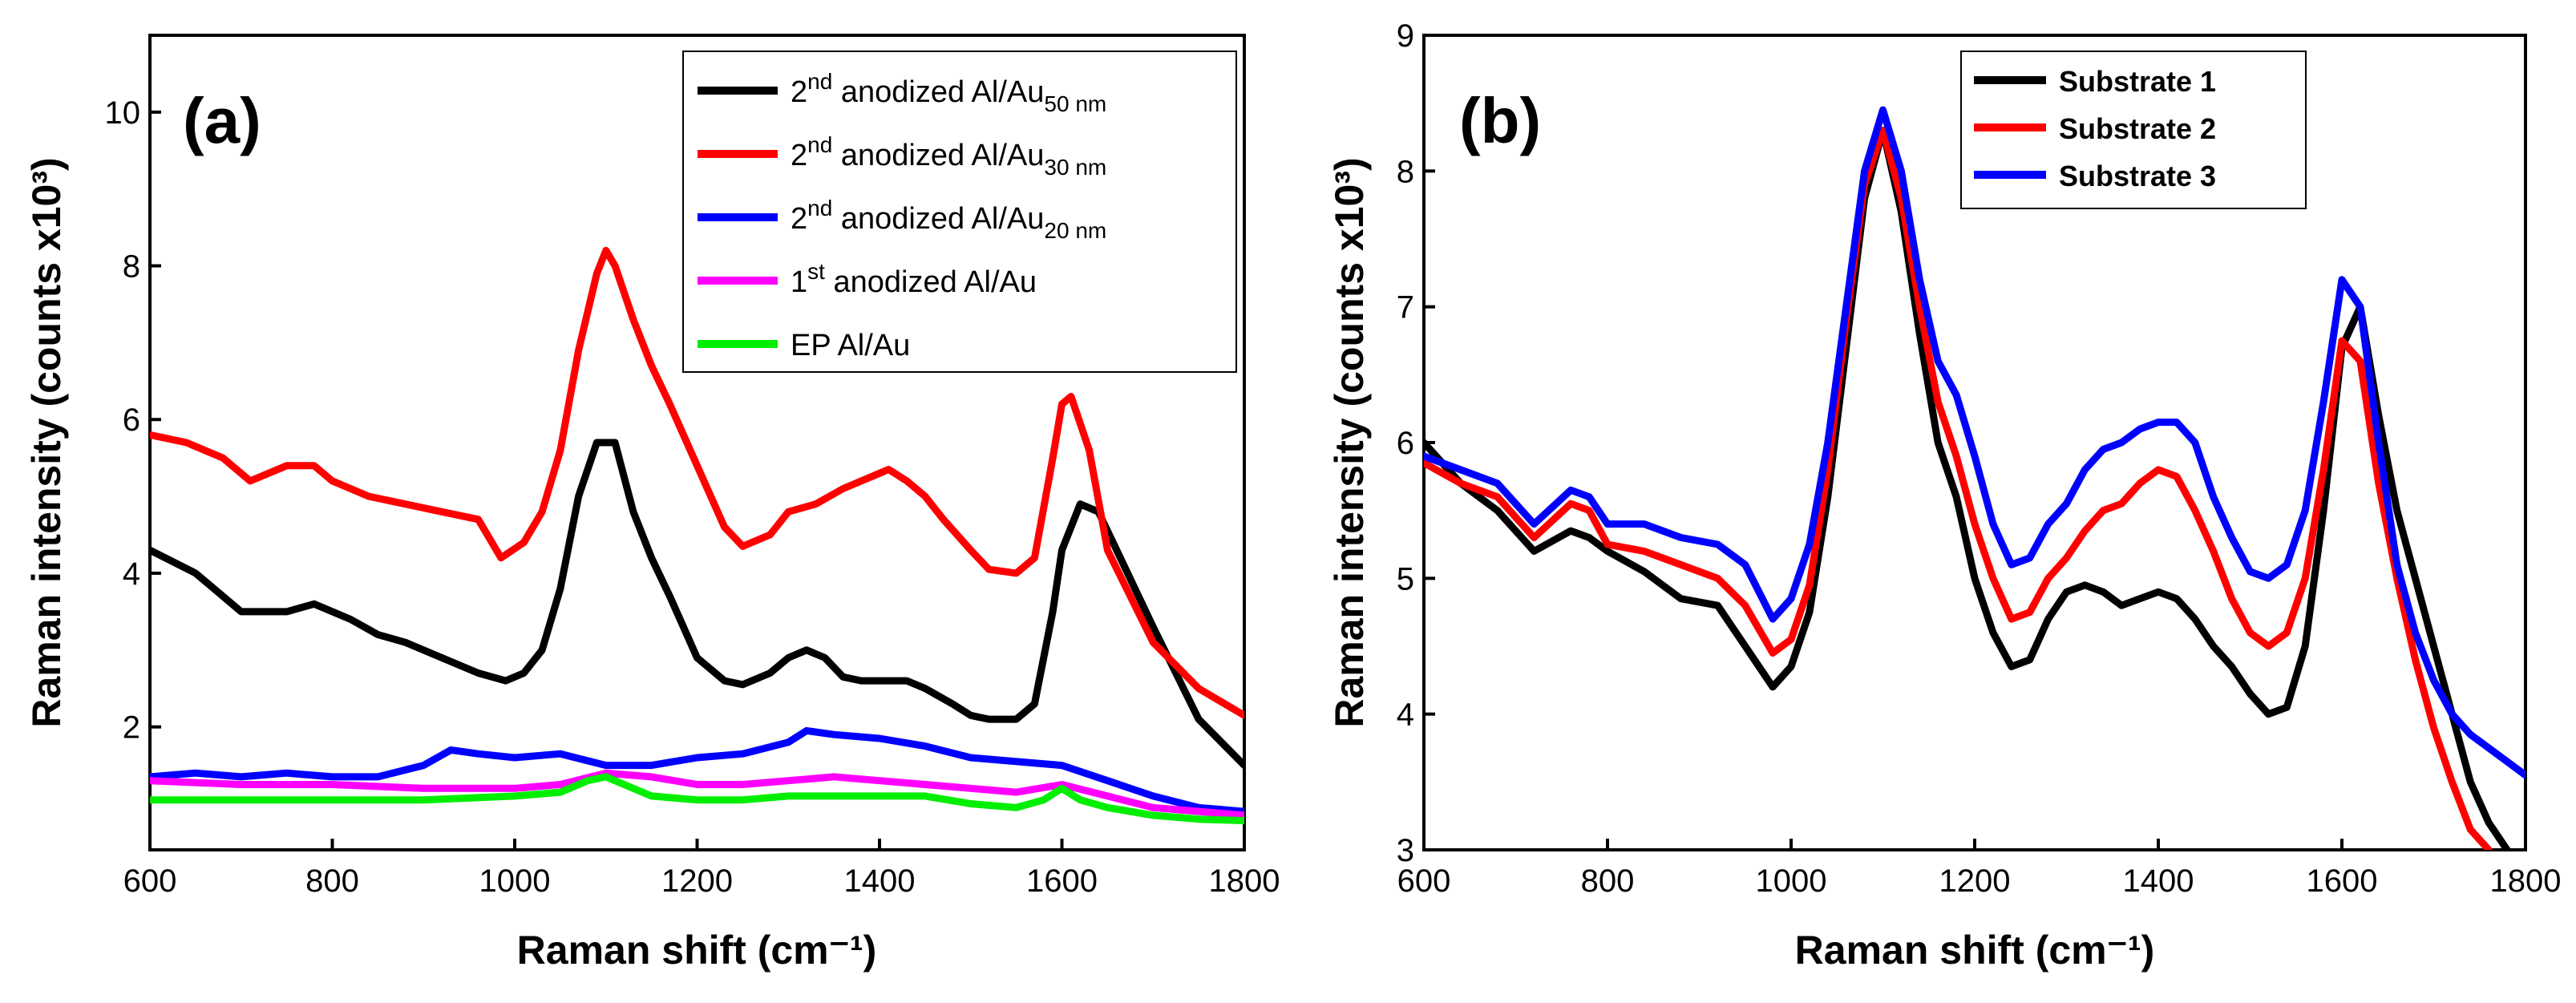 This screenshot has height=1003, width=2576. I want to click on panel-a-y-tick-label: 2, so click(131, 728).